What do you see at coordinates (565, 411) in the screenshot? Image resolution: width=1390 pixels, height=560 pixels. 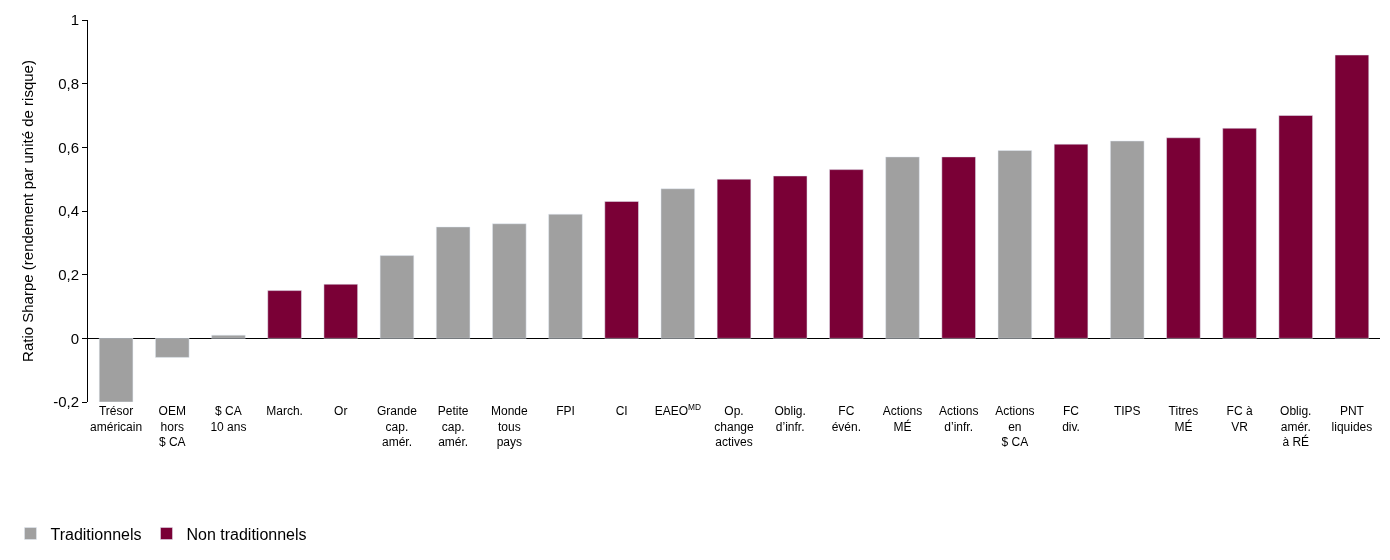 I see `x-tick-label: FPI` at bounding box center [565, 411].